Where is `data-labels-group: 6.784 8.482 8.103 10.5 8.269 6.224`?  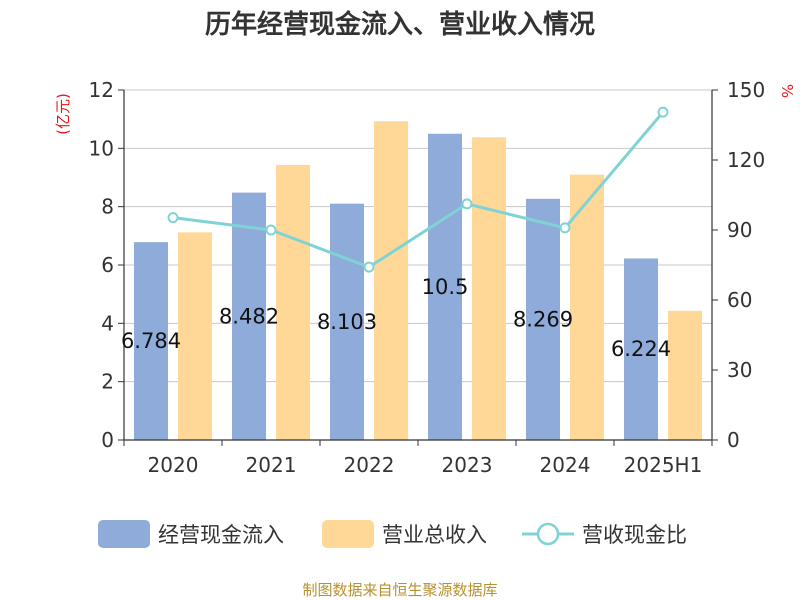 data-labels-group: 6.784 8.482 8.103 10.5 8.269 6.224 is located at coordinates (396, 318).